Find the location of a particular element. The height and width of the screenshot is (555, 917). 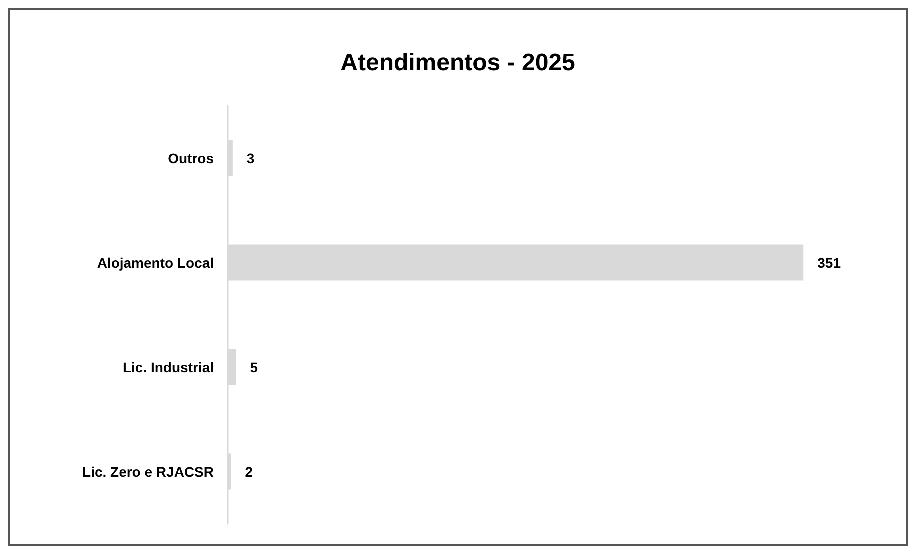

y-tick-label: Lic. Zero e RJACSR is located at coordinates (148, 472).